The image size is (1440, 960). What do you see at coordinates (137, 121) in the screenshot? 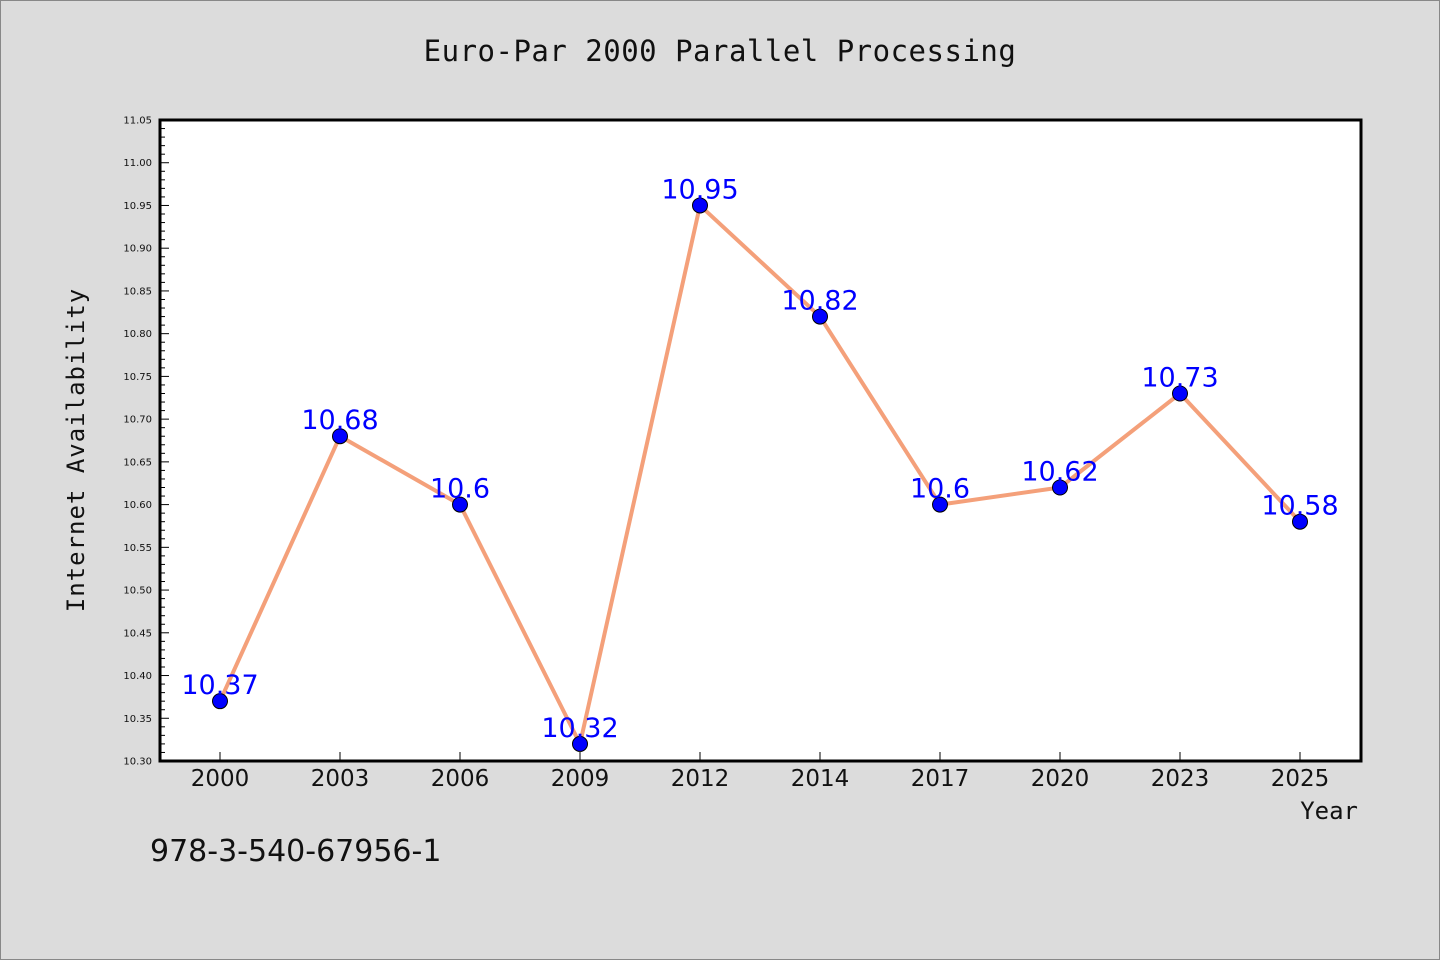
I see `y-tick-label: 11.05` at bounding box center [137, 121].